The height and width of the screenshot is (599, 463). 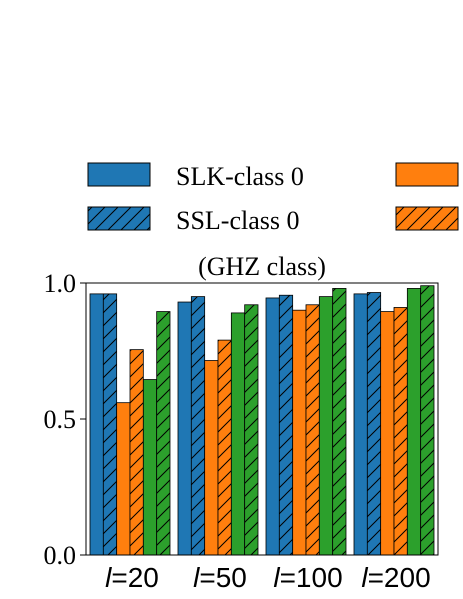 I want to click on legend-swatch-orange-hatch, so click(x=427, y=218).